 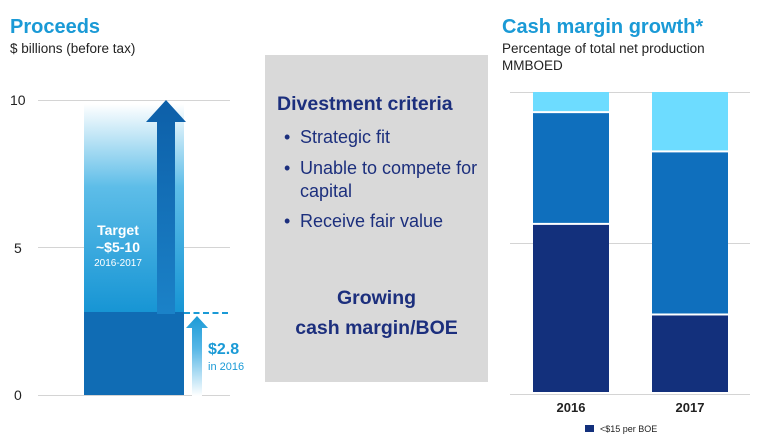 I want to click on bullet-text: Receive fair value, so click(x=372, y=221).